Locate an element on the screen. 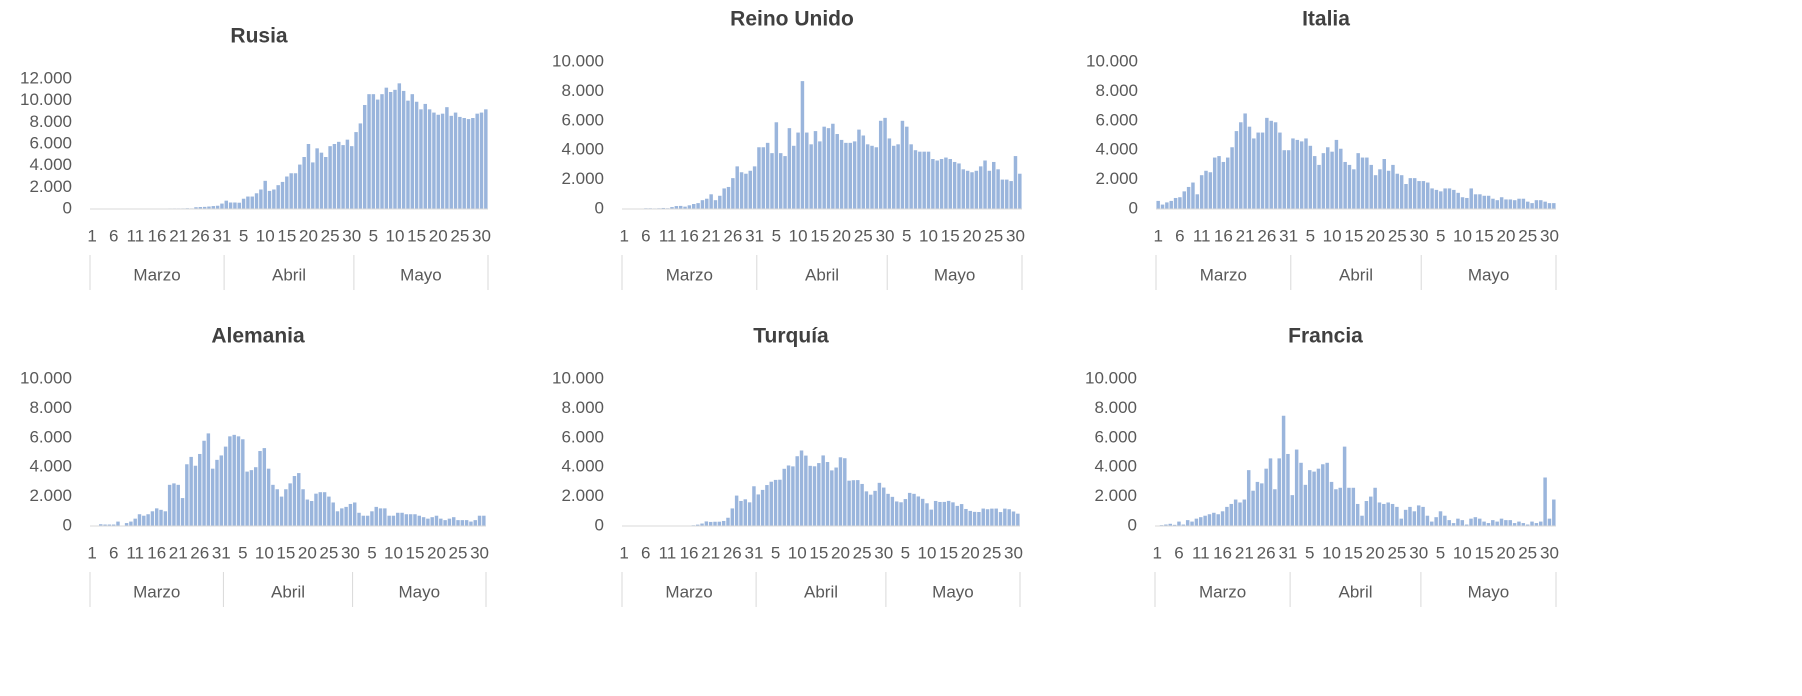 This screenshot has width=1802, height=696. x-tick-label: 31 is located at coordinates (1287, 552).